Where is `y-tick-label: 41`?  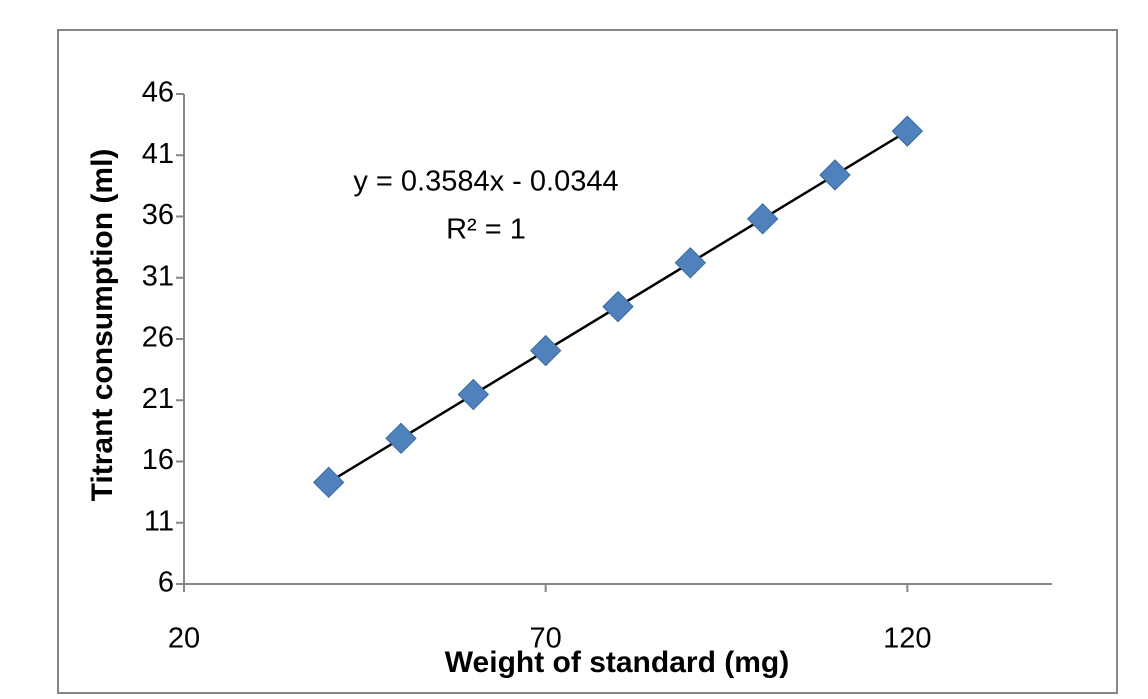 y-tick-label: 41 is located at coordinates (158, 154).